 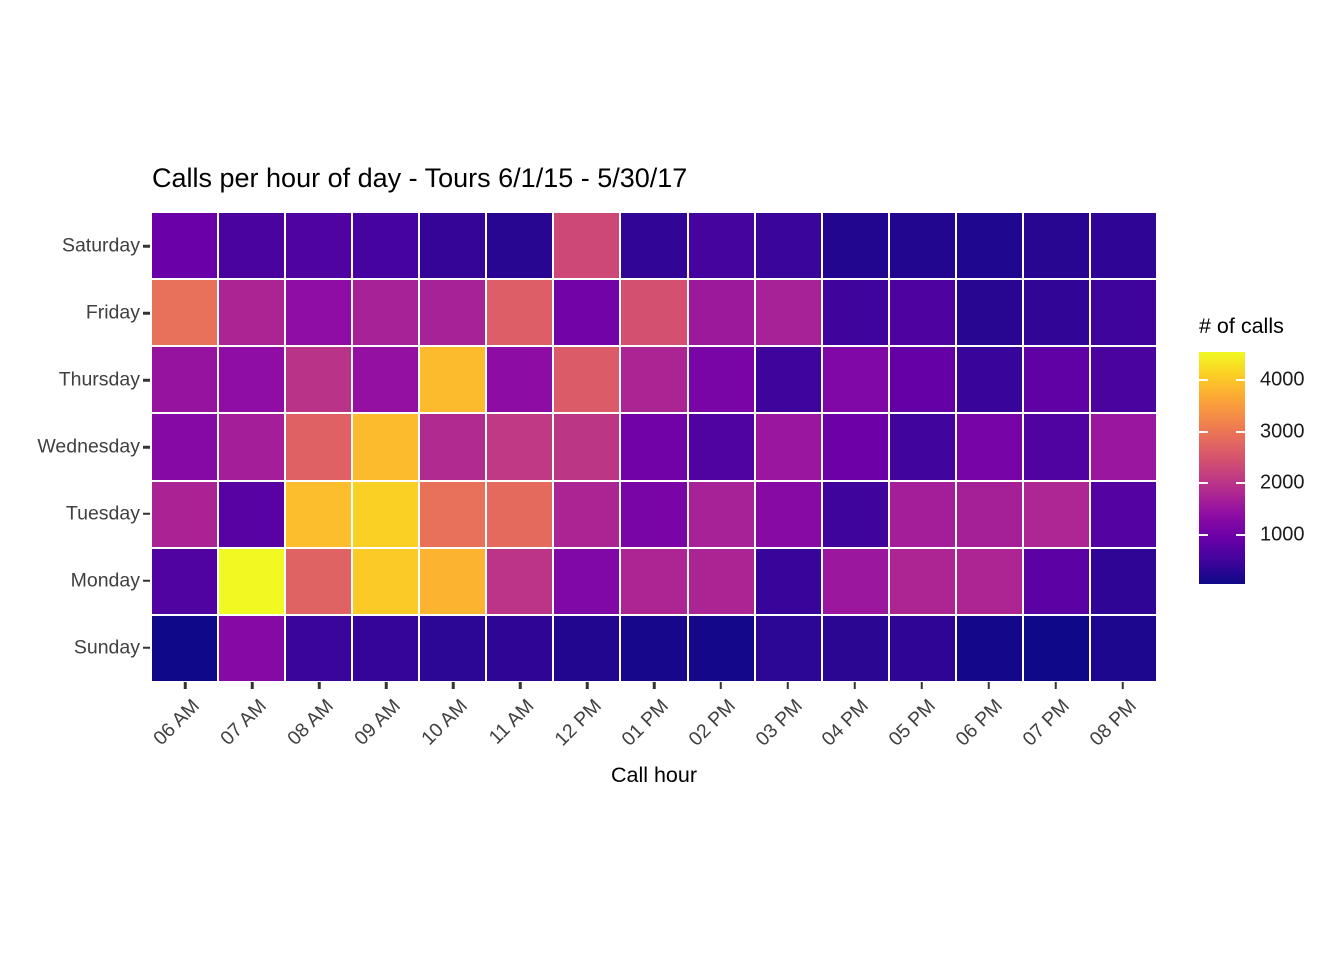 I want to click on x-axis-label: 10 AM, so click(x=444, y=722).